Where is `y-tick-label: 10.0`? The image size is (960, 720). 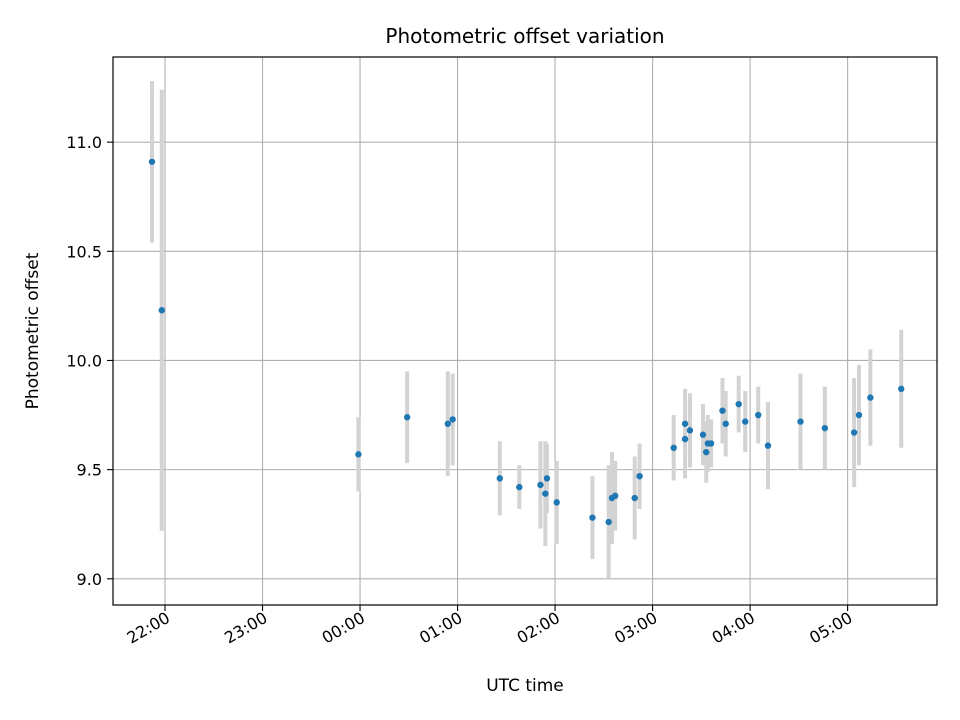
y-tick-label: 10.0 is located at coordinates (84, 360).